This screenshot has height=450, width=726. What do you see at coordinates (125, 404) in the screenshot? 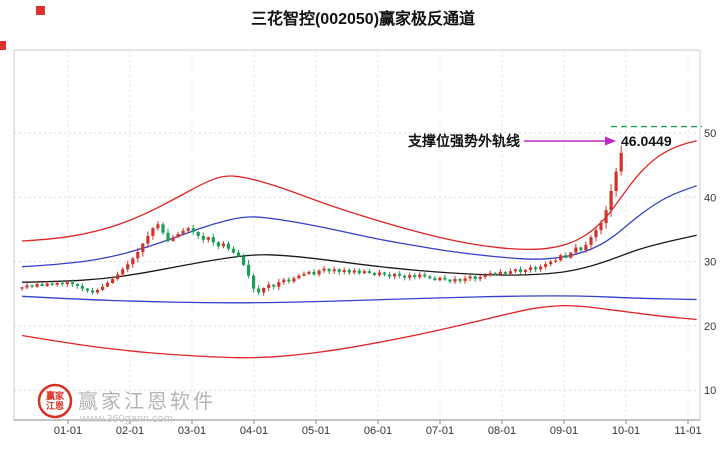
I see `watermark: 赢家 江恩 赢家江恩软件 www.360gann.com` at bounding box center [125, 404].